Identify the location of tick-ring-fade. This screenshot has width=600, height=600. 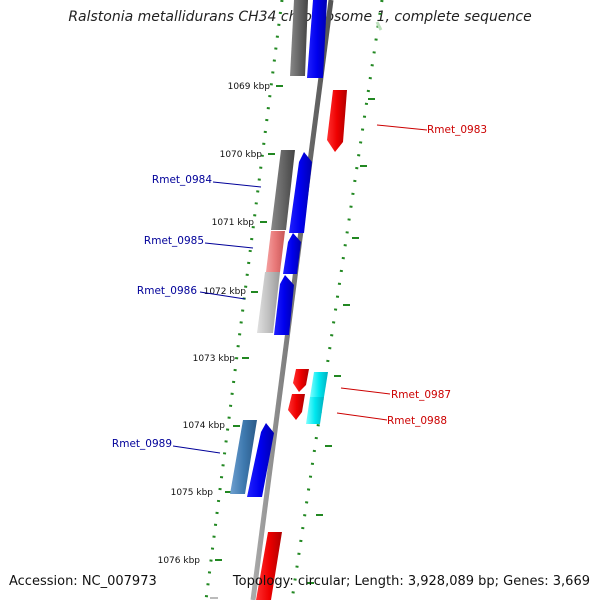
(379, 26).